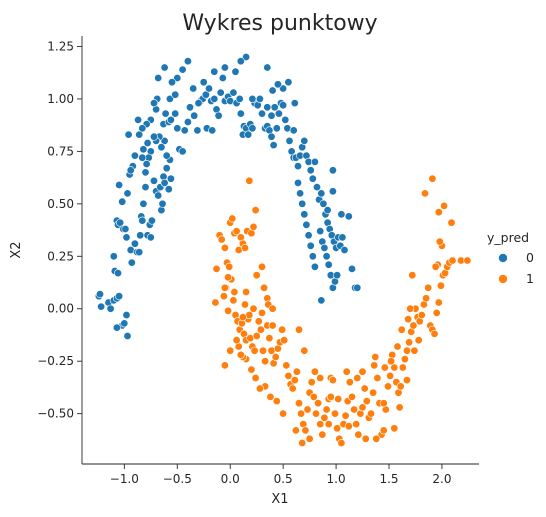 The image size is (546, 517). What do you see at coordinates (60, 309) in the screenshot?
I see `y-tick-label: 0.00` at bounding box center [60, 309].